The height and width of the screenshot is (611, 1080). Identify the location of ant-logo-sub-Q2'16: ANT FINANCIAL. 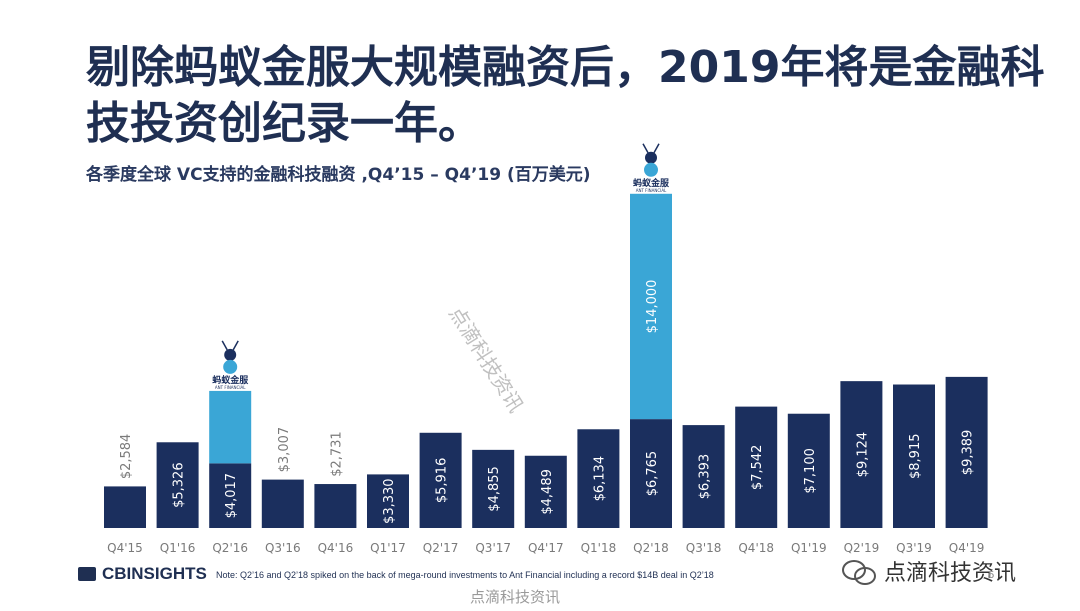
(230, 387).